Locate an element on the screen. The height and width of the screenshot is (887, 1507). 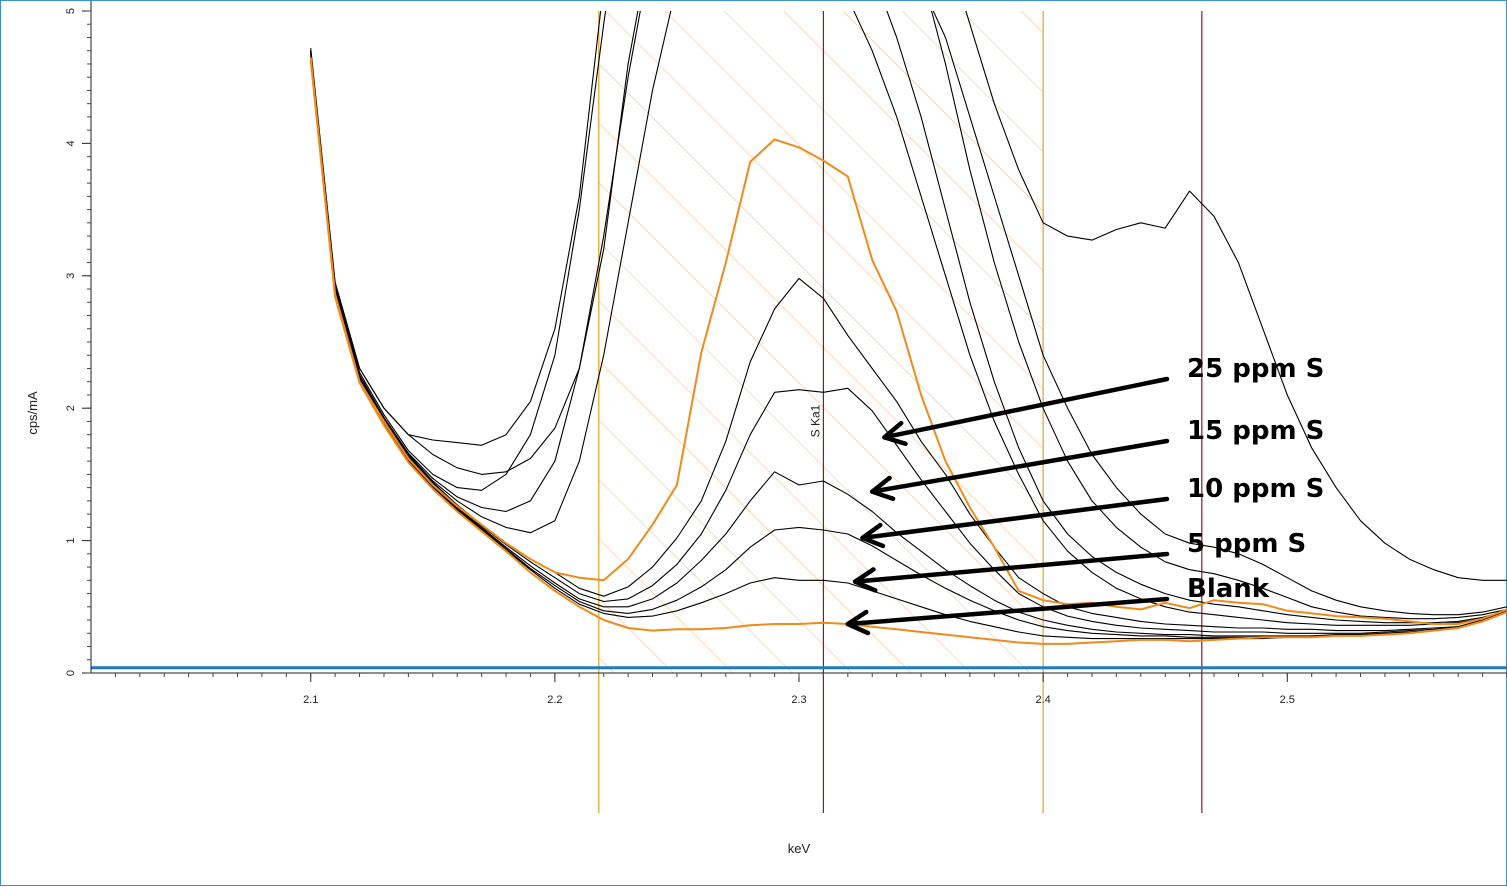
y-tick-label: 0 is located at coordinates (71, 673).